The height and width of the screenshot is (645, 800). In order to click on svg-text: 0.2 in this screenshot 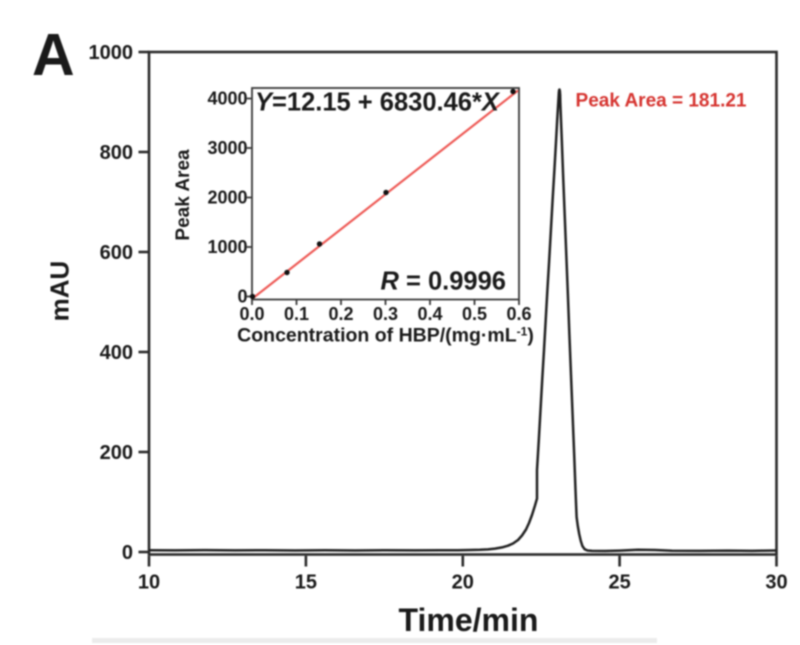, I will do `click(340, 314)`.